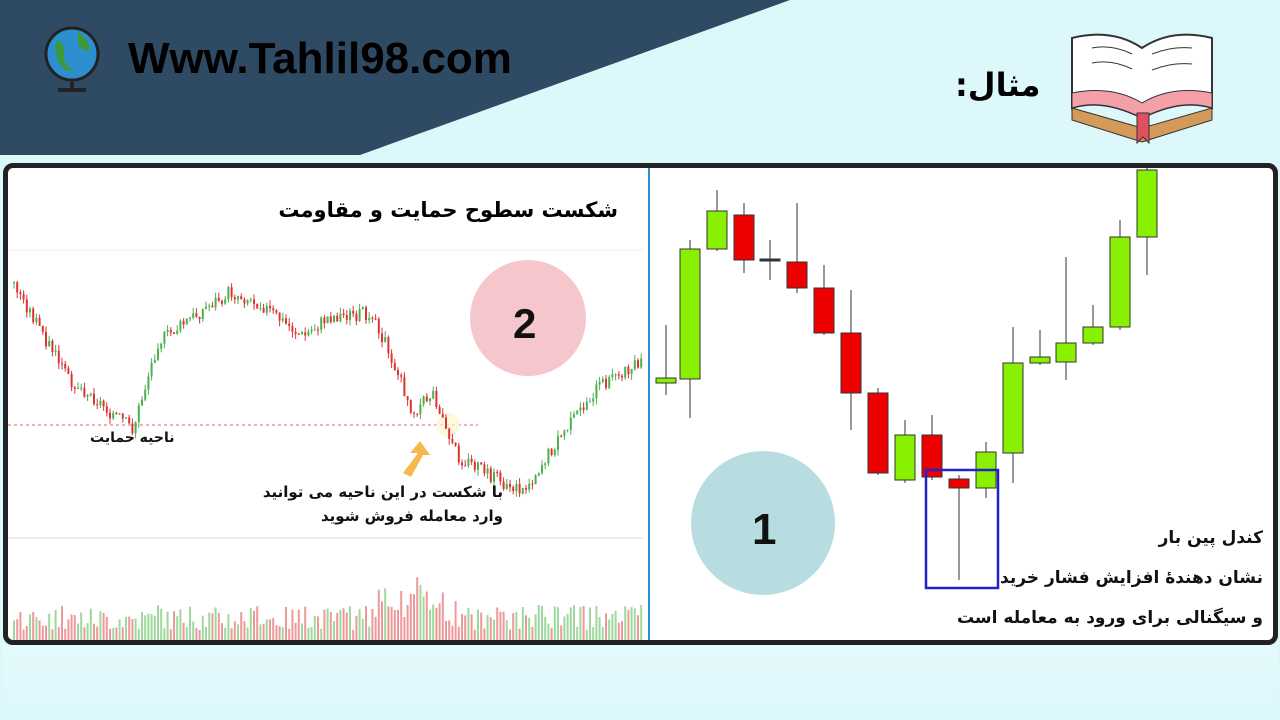 The image size is (1280, 720). I want to click on bearish-candle, so click(770, 260).